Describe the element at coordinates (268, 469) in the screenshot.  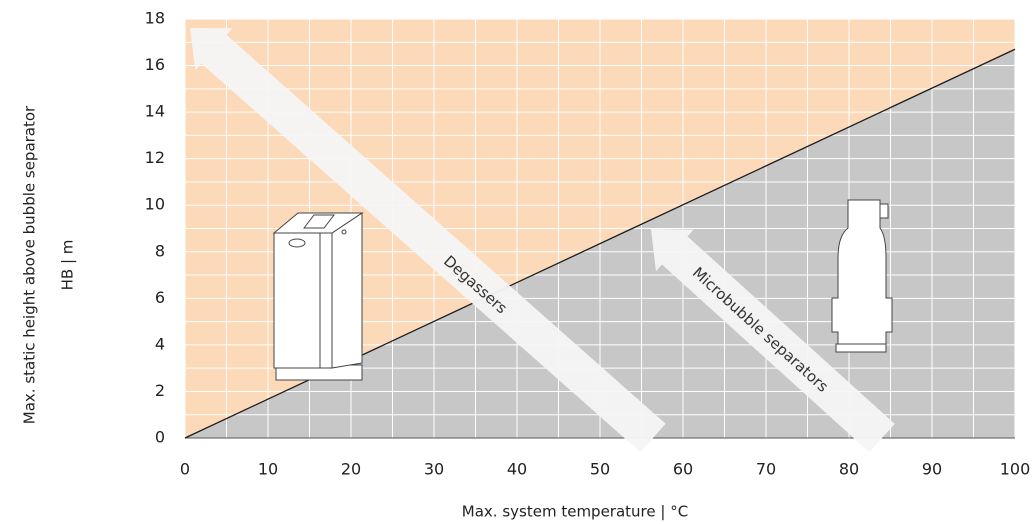
I see `x-tick-label: 10` at that location.